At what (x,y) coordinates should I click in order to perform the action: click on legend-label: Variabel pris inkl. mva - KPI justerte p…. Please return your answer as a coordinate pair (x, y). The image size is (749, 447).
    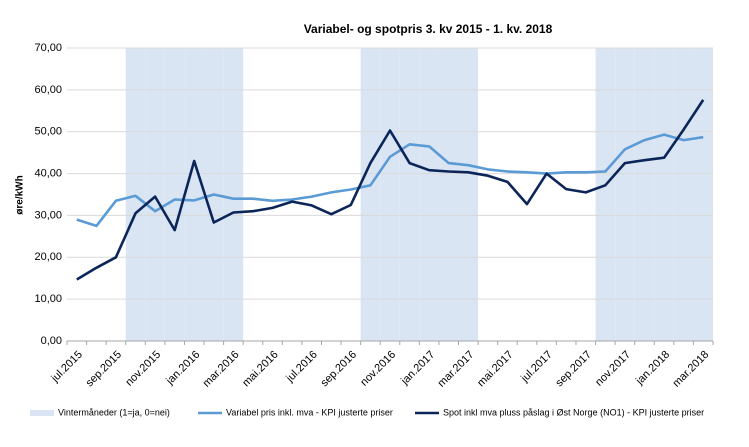
    Looking at the image, I should click on (309, 412).